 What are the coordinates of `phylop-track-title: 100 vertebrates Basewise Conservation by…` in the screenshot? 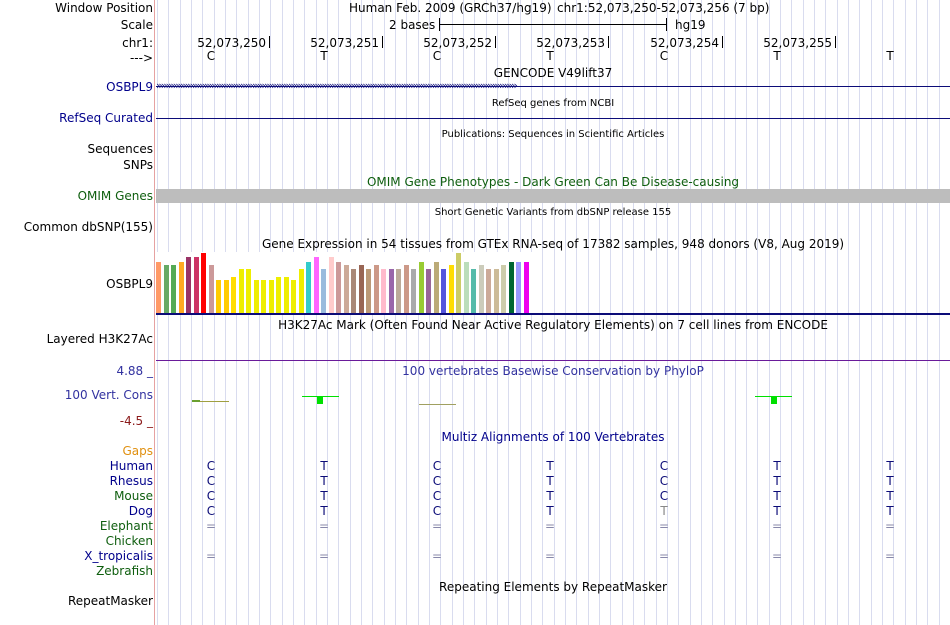 It's located at (553, 371).